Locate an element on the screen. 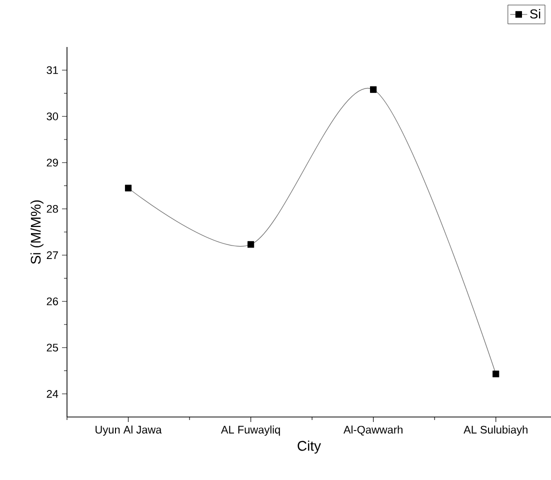 This screenshot has width=551, height=480. y-axis-title: Si (M/M%) is located at coordinates (37, 232).